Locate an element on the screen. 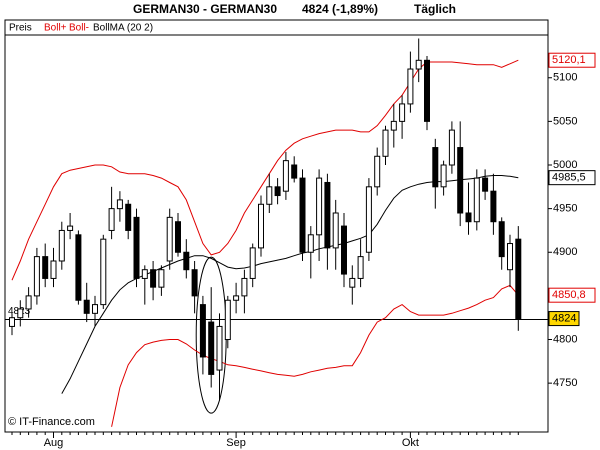  chart-title: GERMAN30 - GERMAN30 is located at coordinates (205, 9).